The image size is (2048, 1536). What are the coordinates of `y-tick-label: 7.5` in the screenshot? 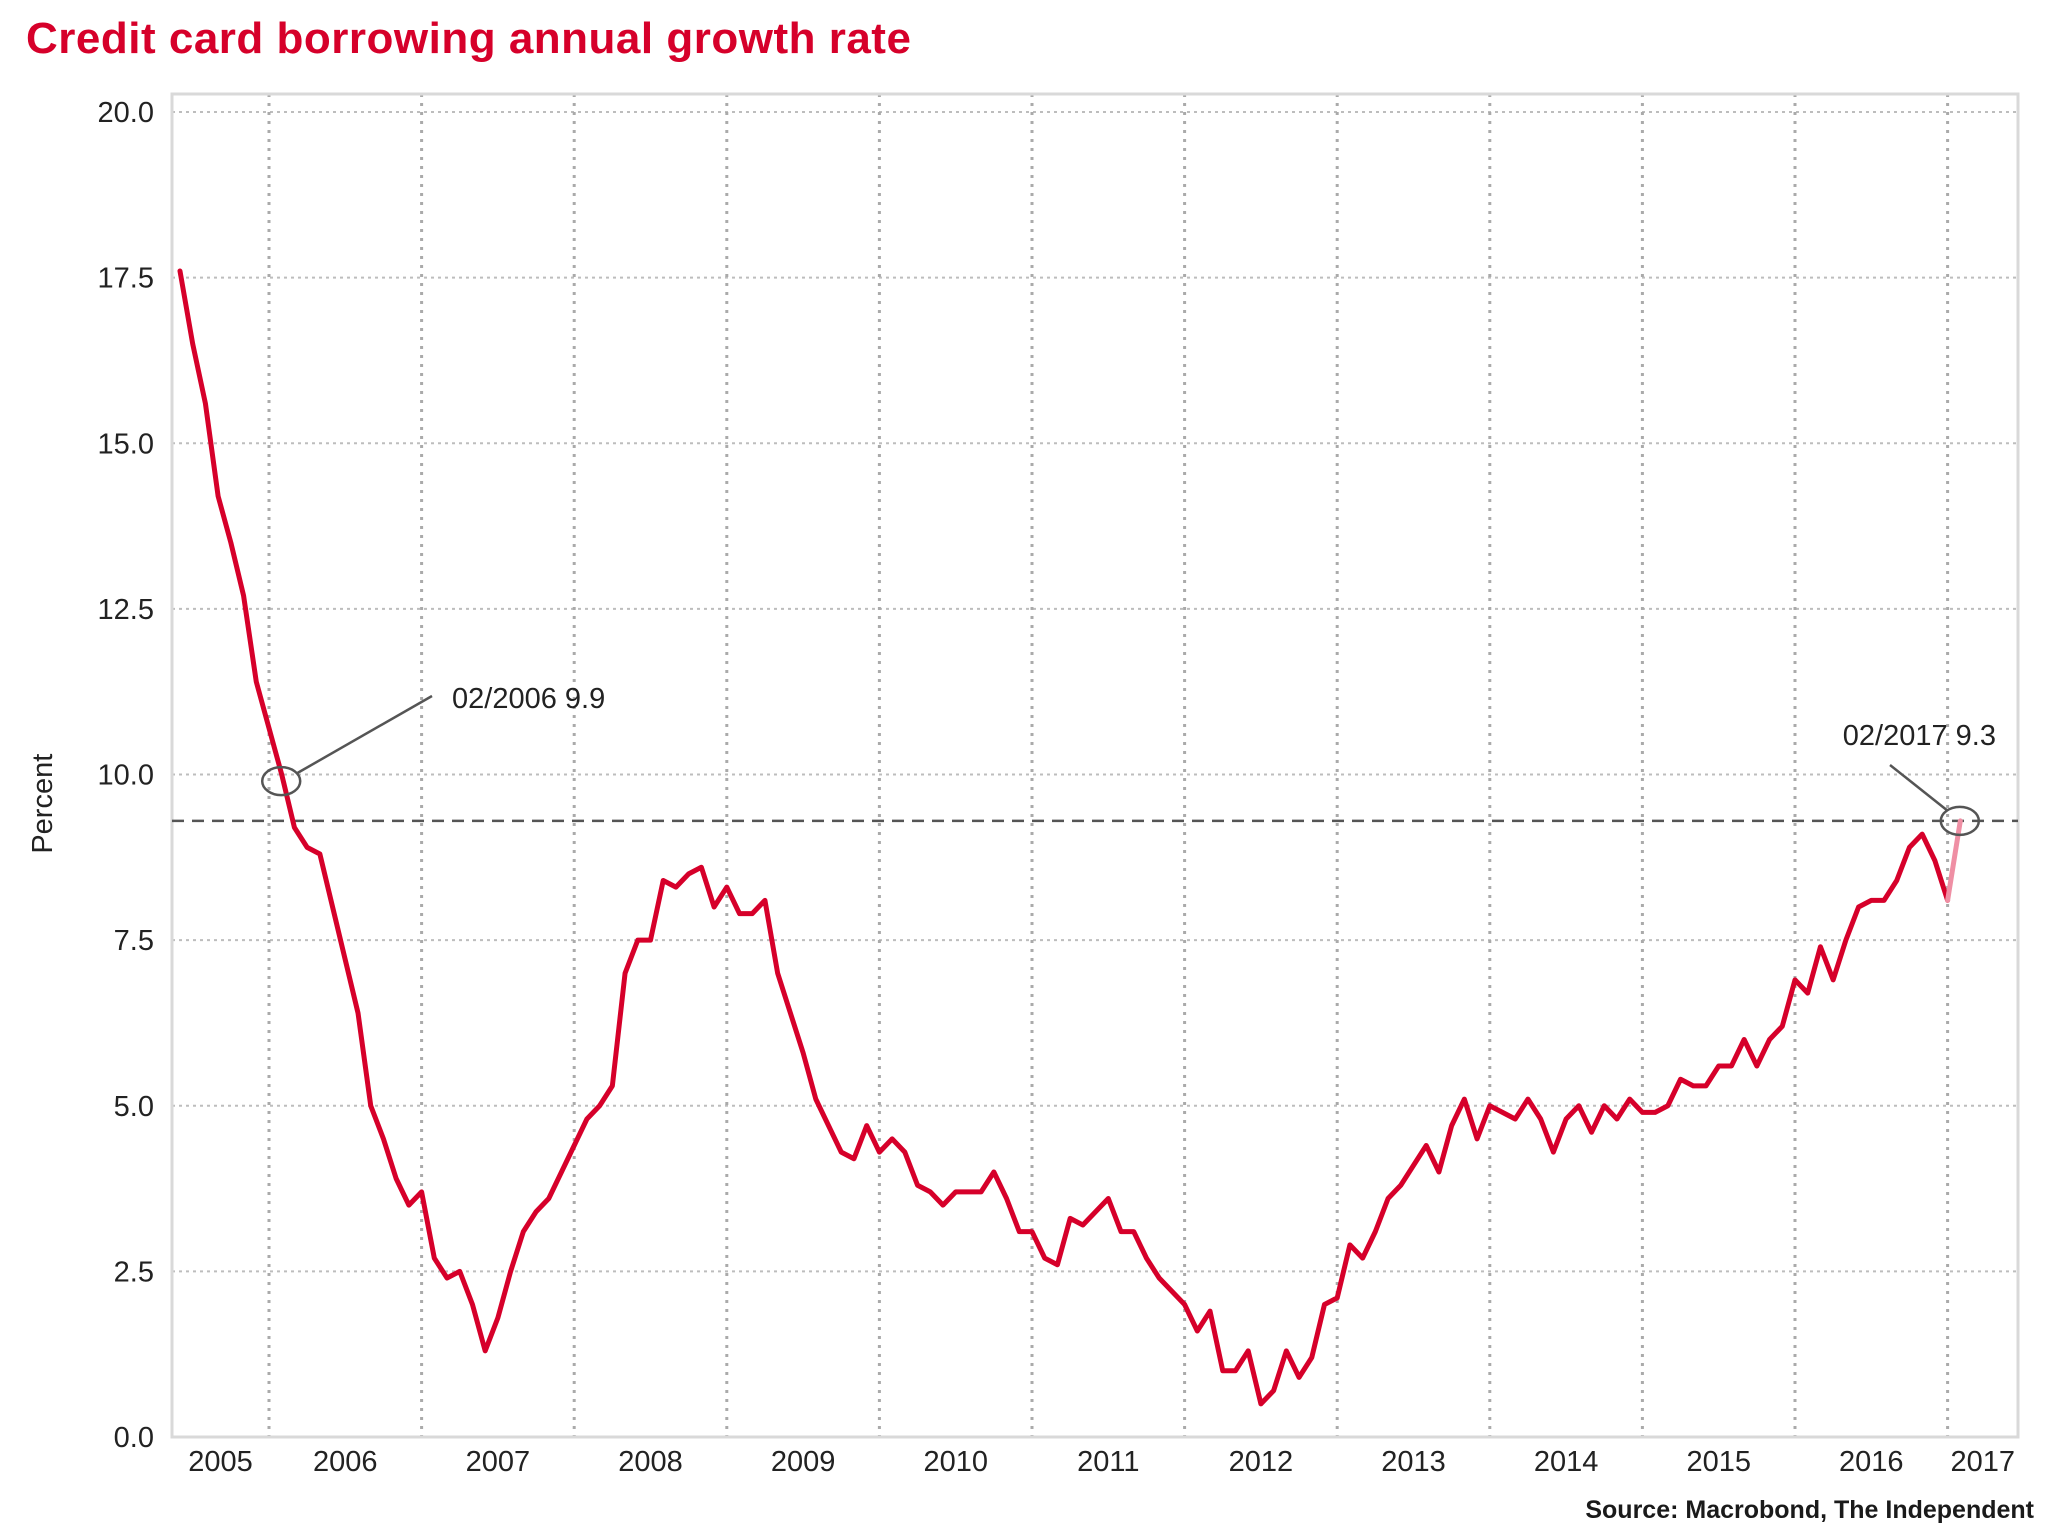 It's located at (134, 941).